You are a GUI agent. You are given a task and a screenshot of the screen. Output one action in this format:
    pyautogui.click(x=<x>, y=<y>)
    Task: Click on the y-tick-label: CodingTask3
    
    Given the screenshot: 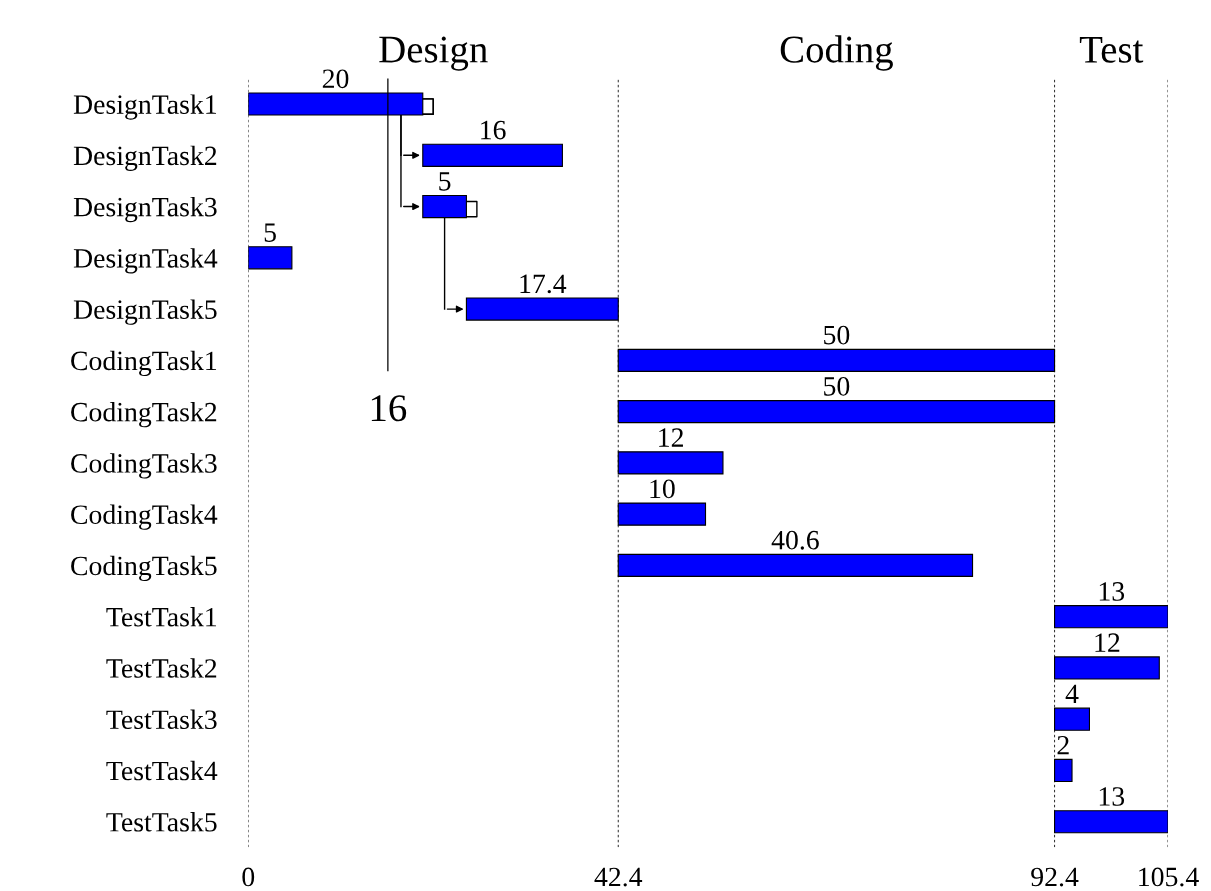 What is the action you would take?
    pyautogui.click(x=144, y=466)
    